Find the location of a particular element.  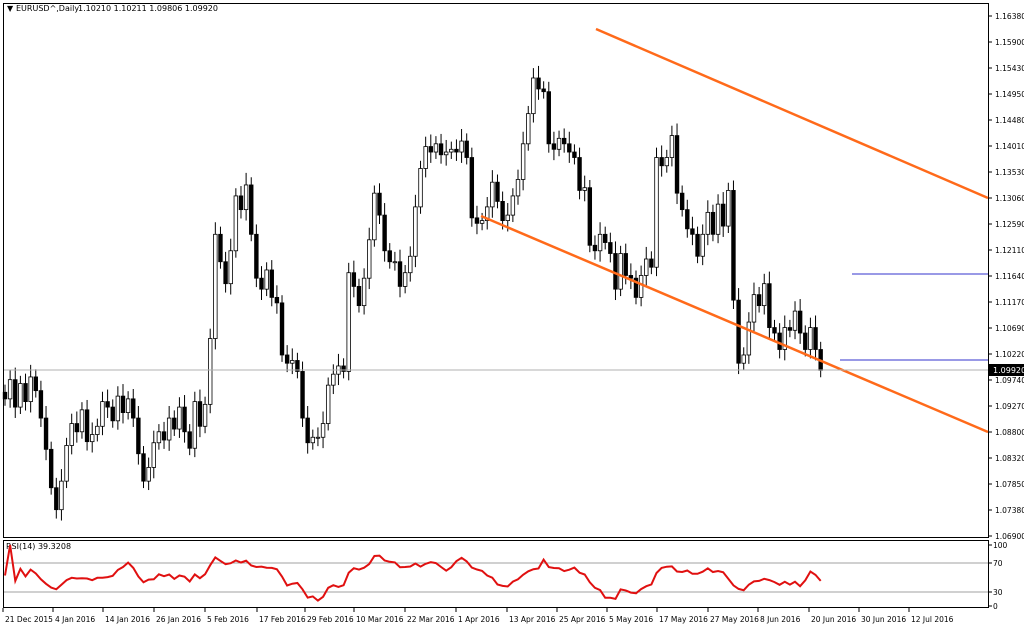

time-tick-label: 13 Apr 2016 is located at coordinates (532, 619).